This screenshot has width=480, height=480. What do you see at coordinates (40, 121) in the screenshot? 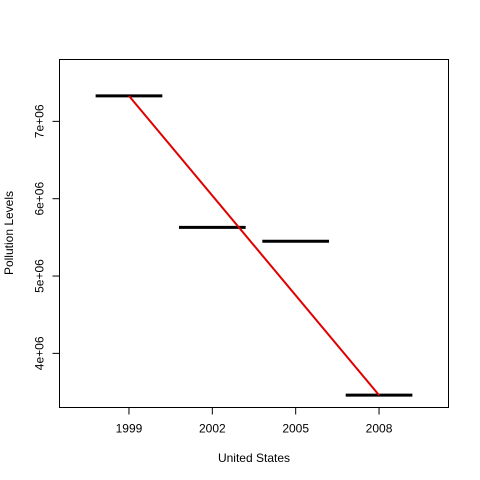
I see `y-tick-label: 7e+06` at bounding box center [40, 121].